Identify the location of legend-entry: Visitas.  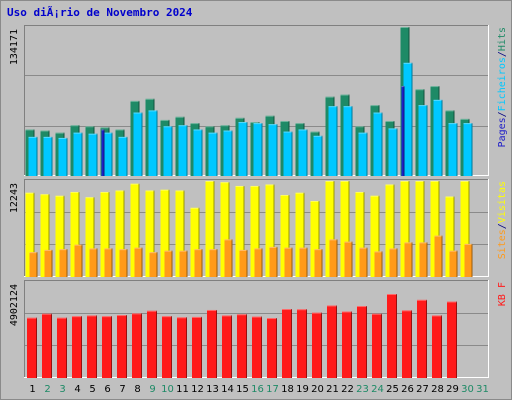
(502, 202).